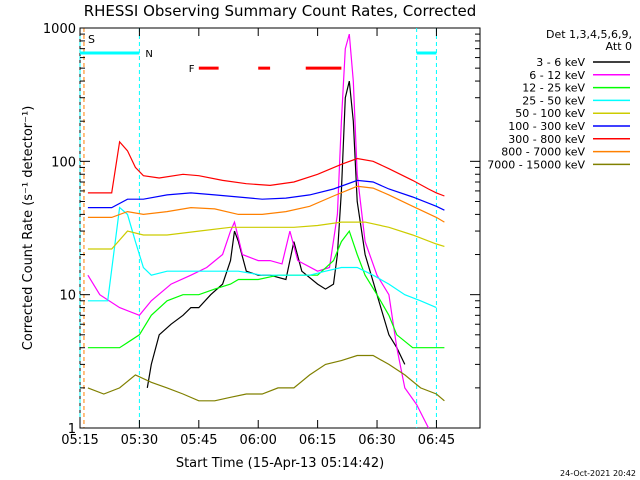  I want to click on legend-header-line-2: Att 0, so click(619, 46).